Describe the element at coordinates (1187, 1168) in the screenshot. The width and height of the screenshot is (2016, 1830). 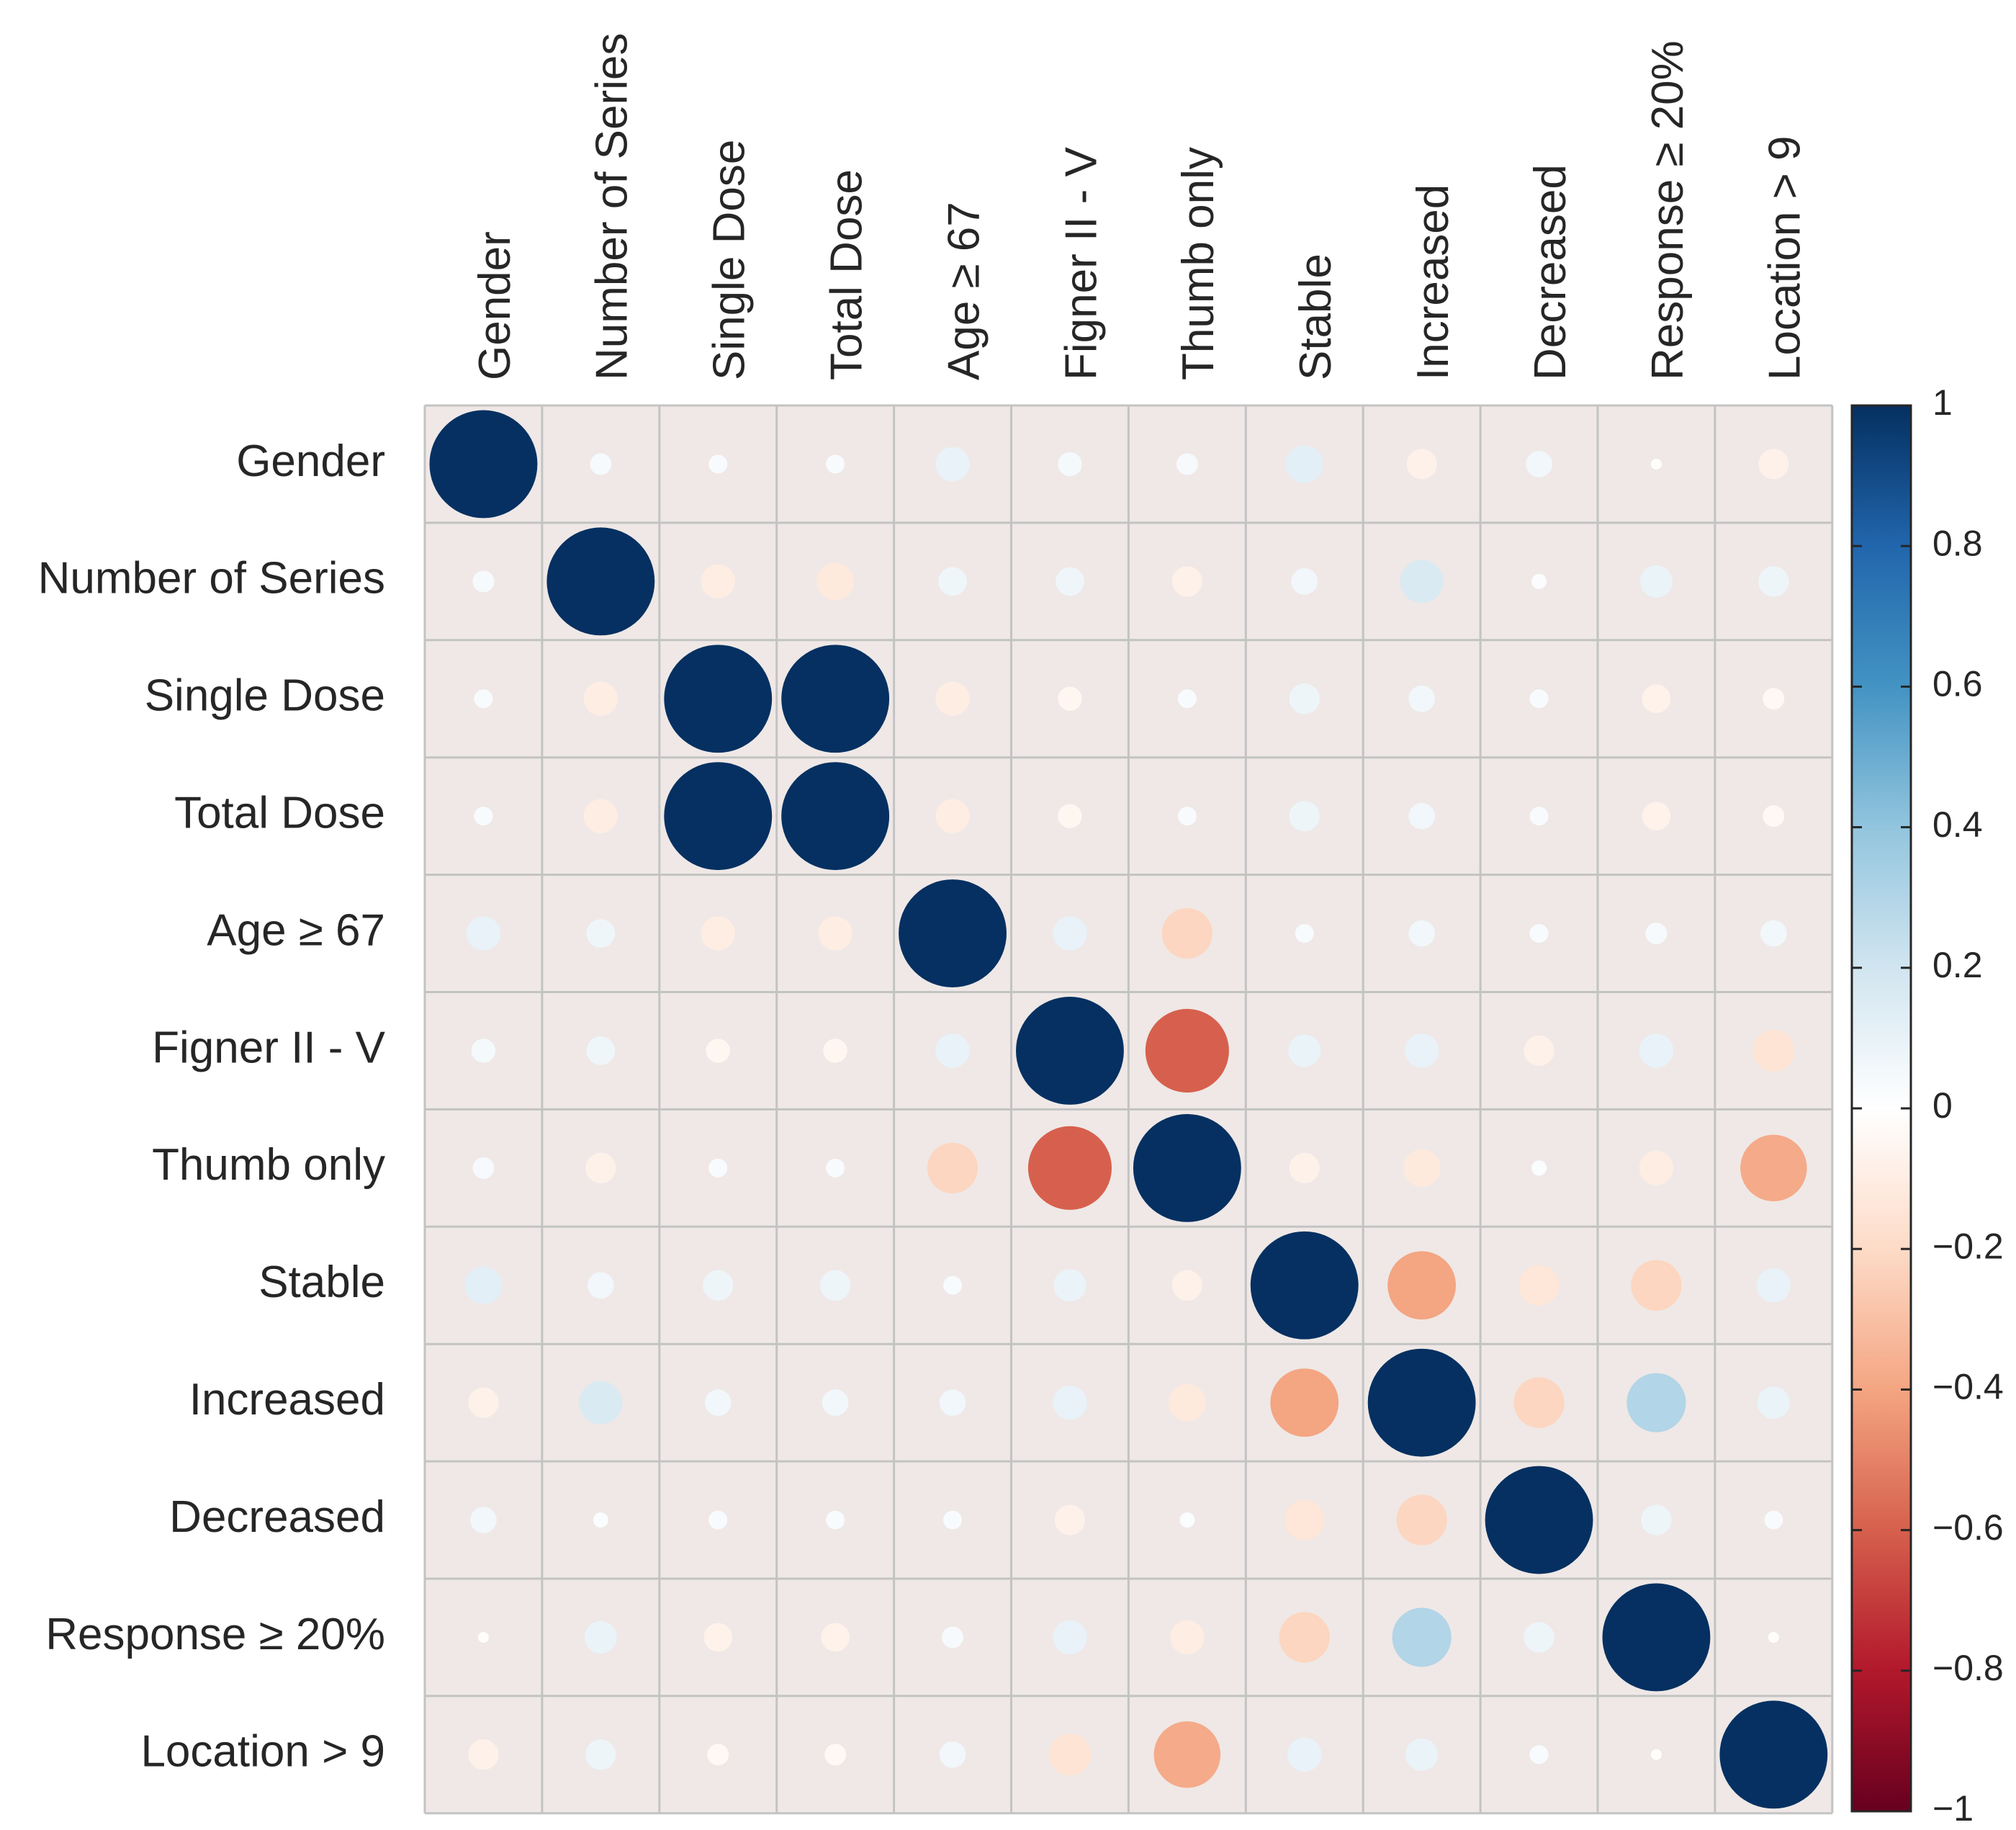
I see `correlation-circle-r6-c6` at that location.